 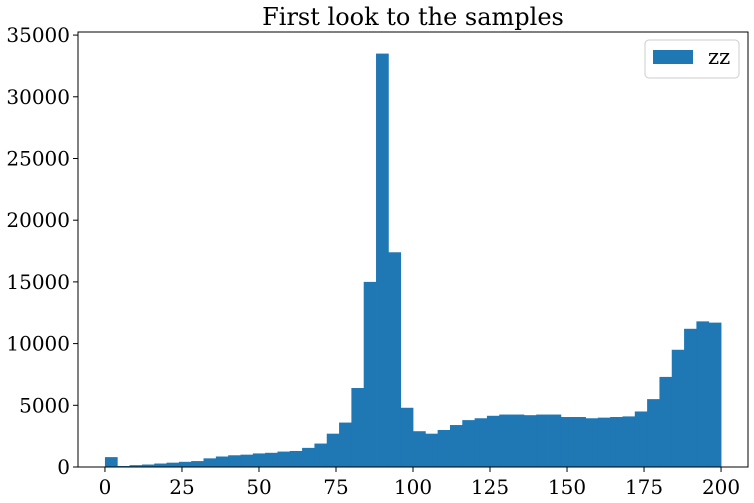 I want to click on y-tick-label: 30000, so click(x=38, y=97).